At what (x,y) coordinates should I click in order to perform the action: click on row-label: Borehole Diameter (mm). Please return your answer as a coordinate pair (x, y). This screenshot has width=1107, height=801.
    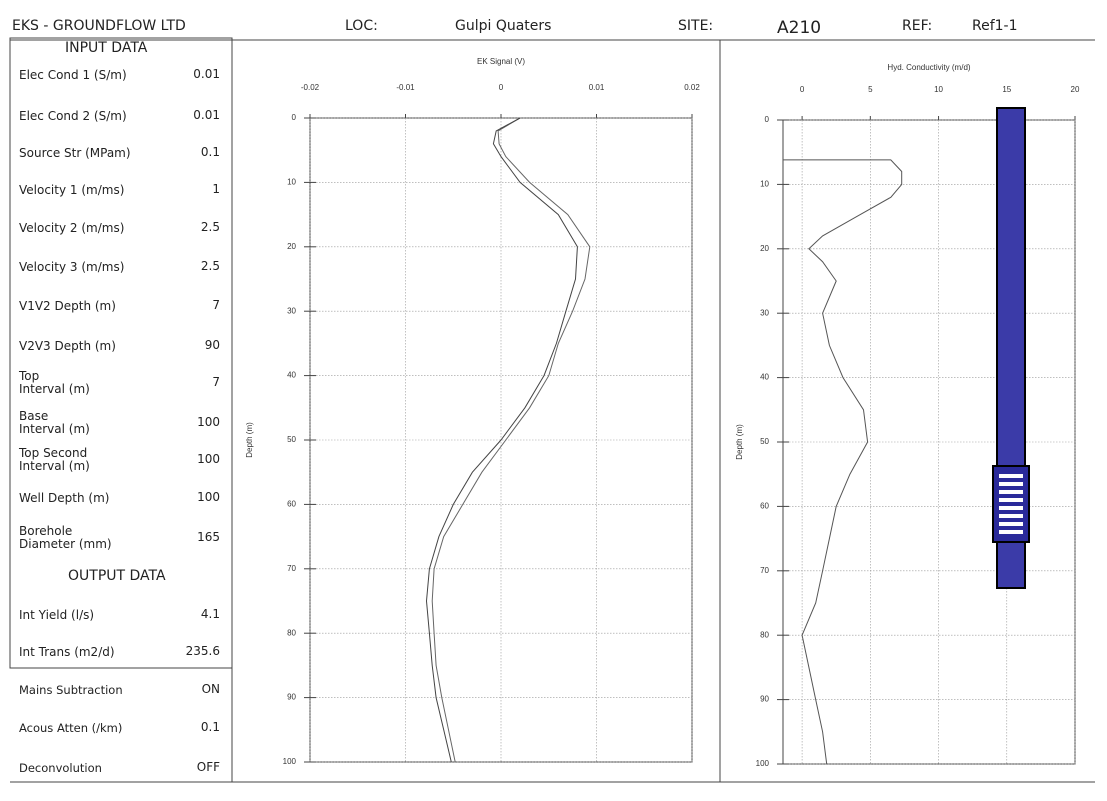
    Looking at the image, I should click on (65, 537).